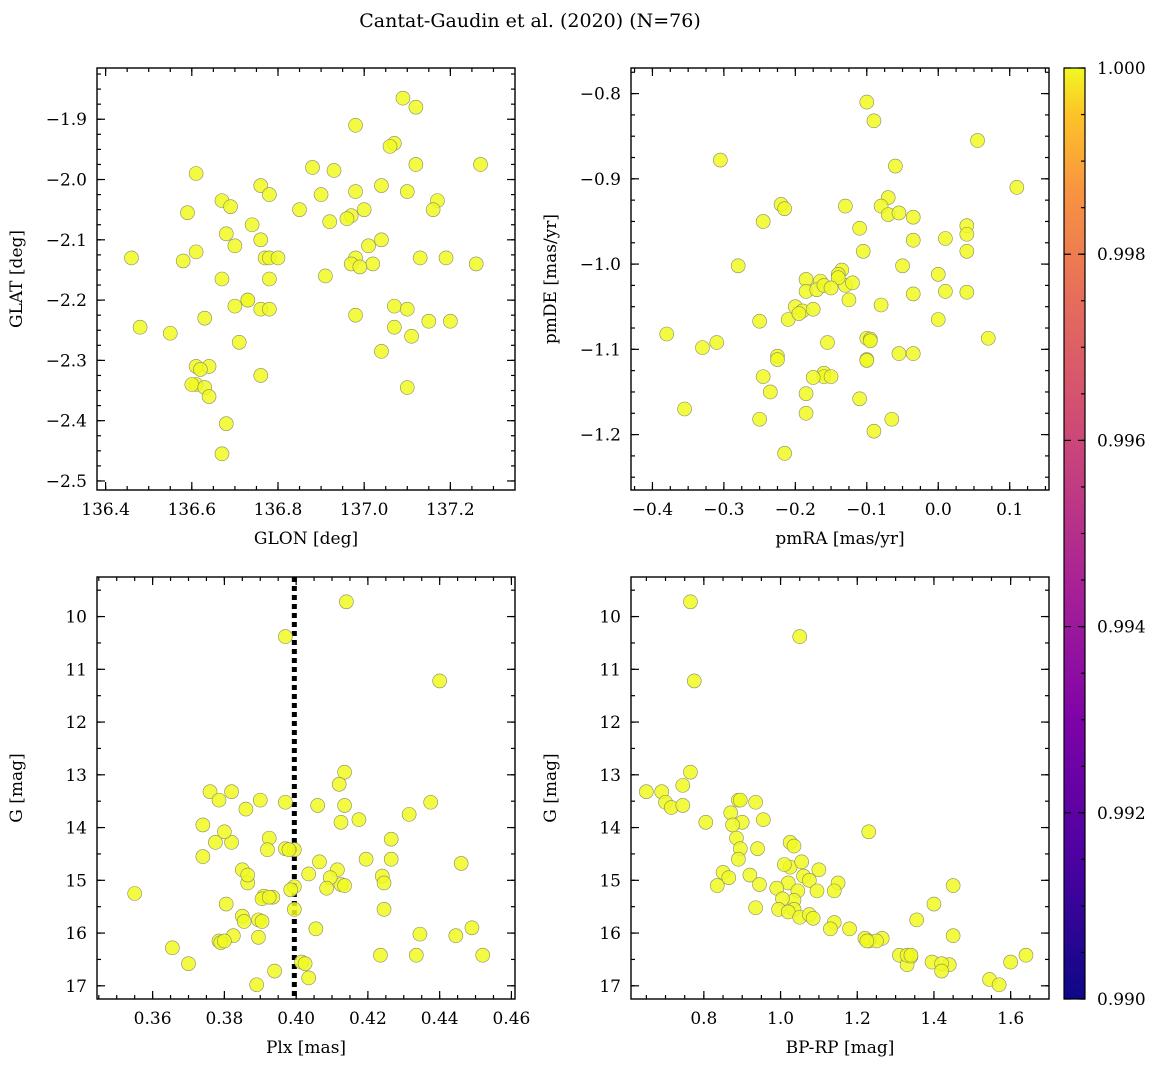  Describe the element at coordinates (600, 95) in the screenshot. I see `y-tick-label: −0.8` at that location.